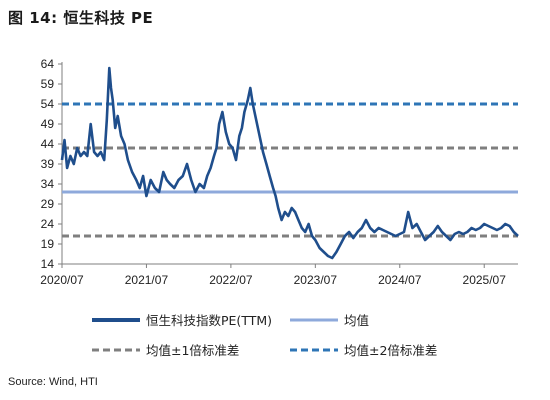 Image resolution: width=550 pixels, height=400 pixels. Describe the element at coordinates (48, 264) in the screenshot. I see `y-tick-label: 14` at that location.